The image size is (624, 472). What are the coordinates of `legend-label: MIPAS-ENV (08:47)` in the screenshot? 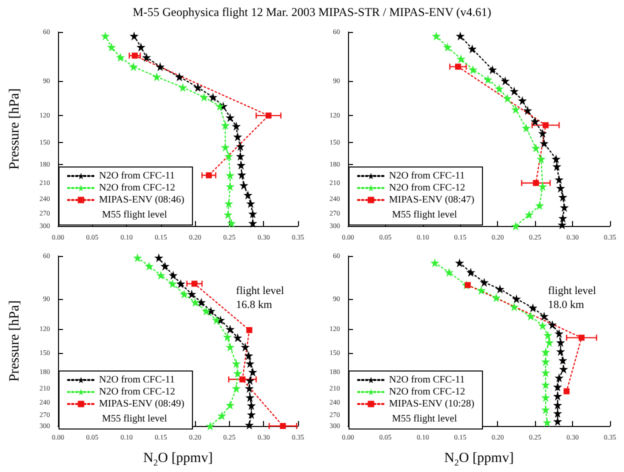 It's located at (431, 200).